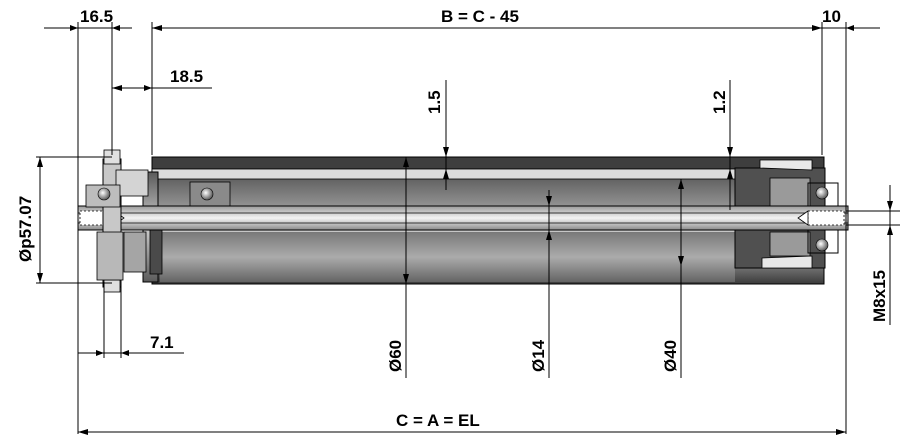 Image resolution: width=911 pixels, height=435 pixels. I want to click on shaft, so click(463, 218).